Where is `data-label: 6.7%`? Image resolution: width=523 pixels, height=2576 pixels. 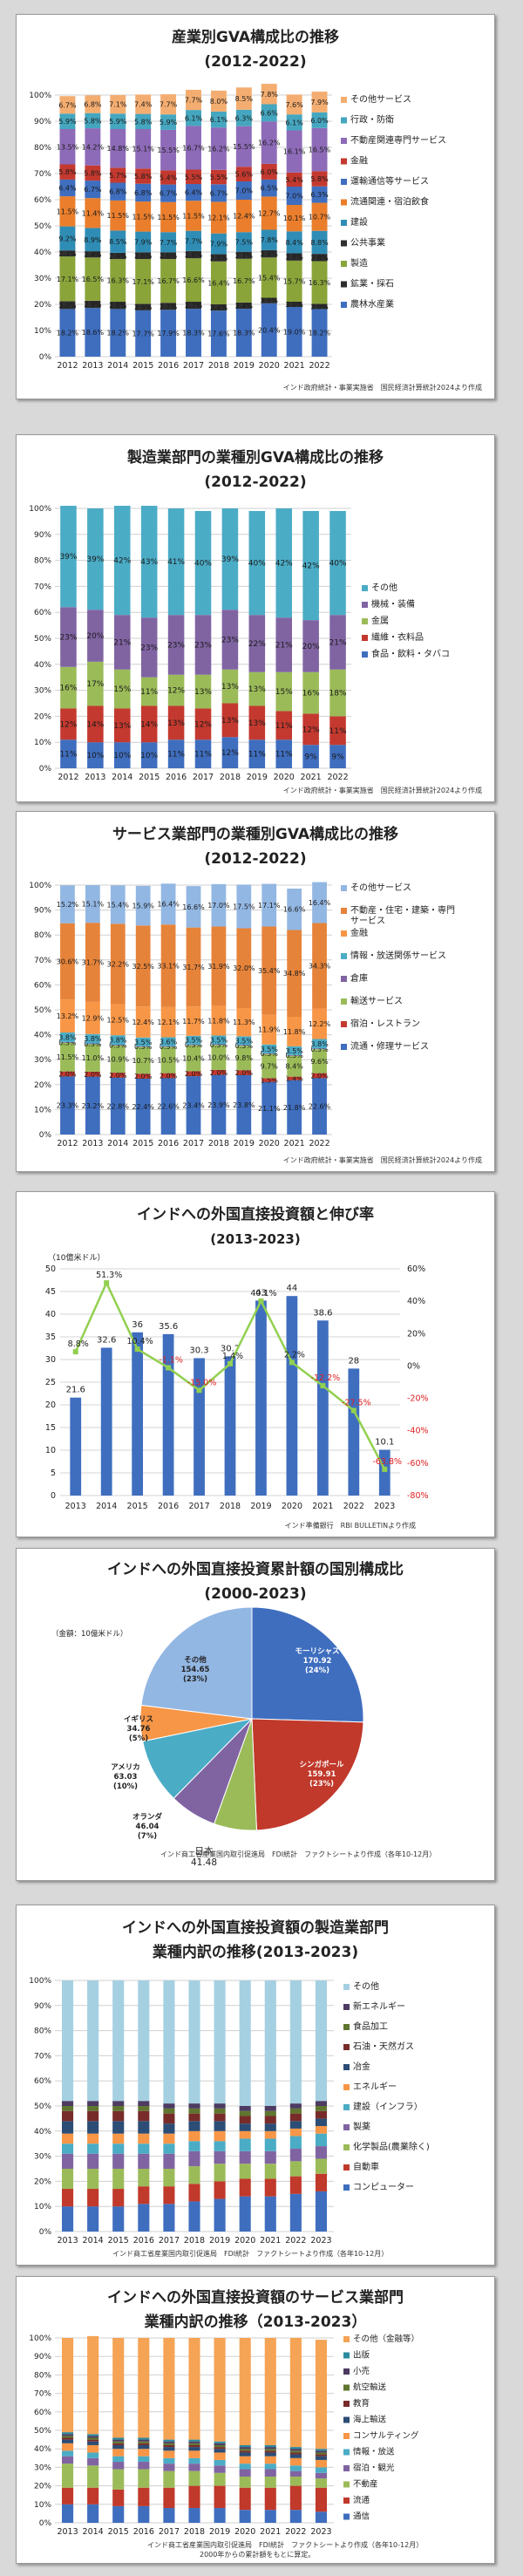
data-label: 6.7% is located at coordinates (169, 194).